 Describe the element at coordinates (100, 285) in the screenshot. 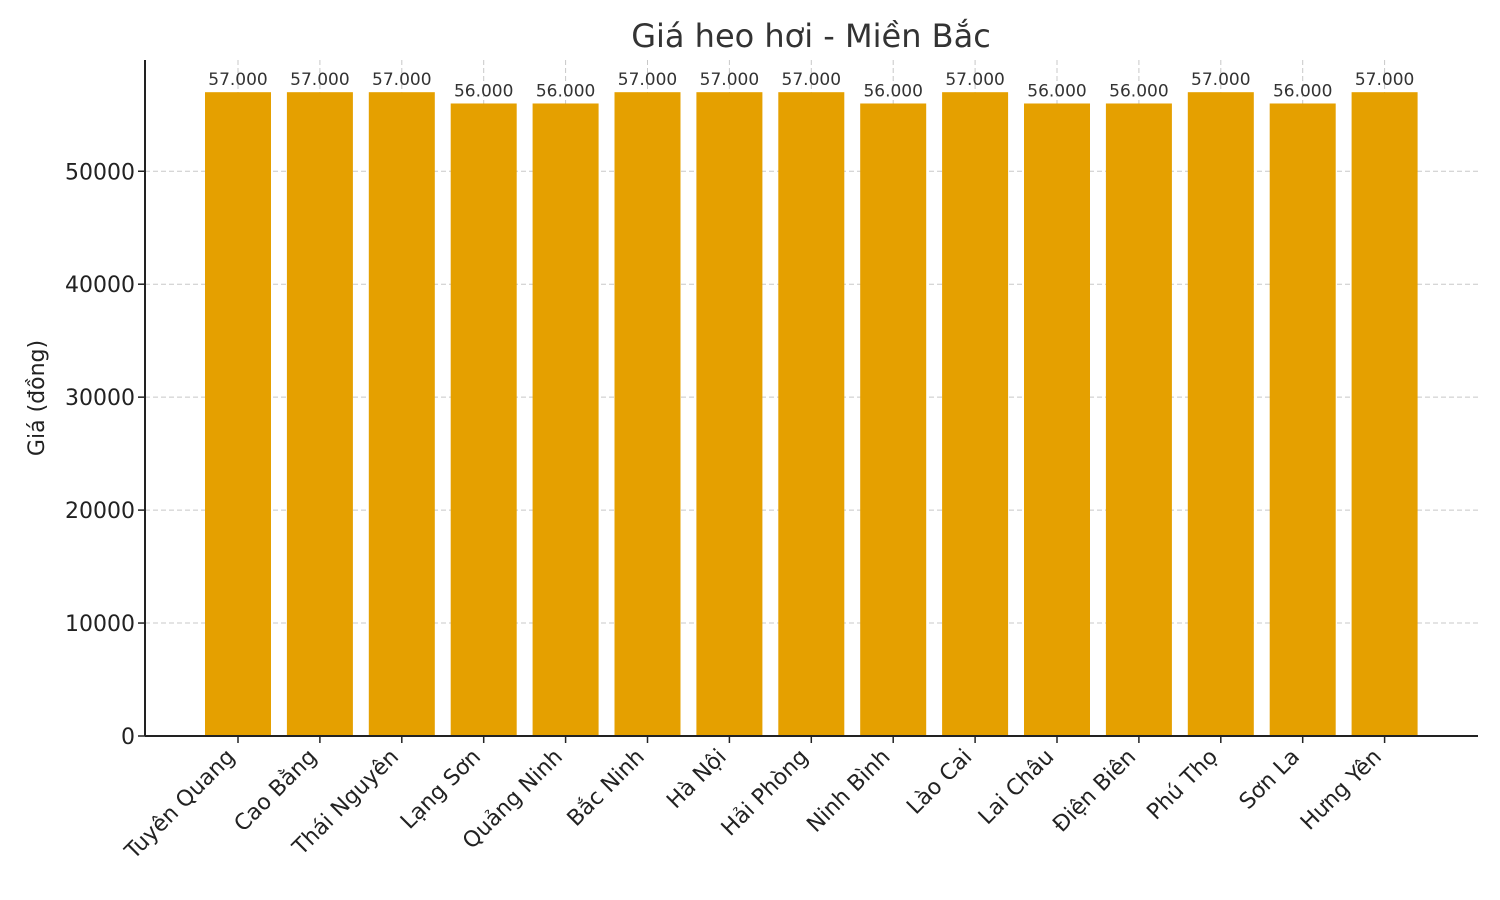

I see `y-tick-label: 40000` at that location.